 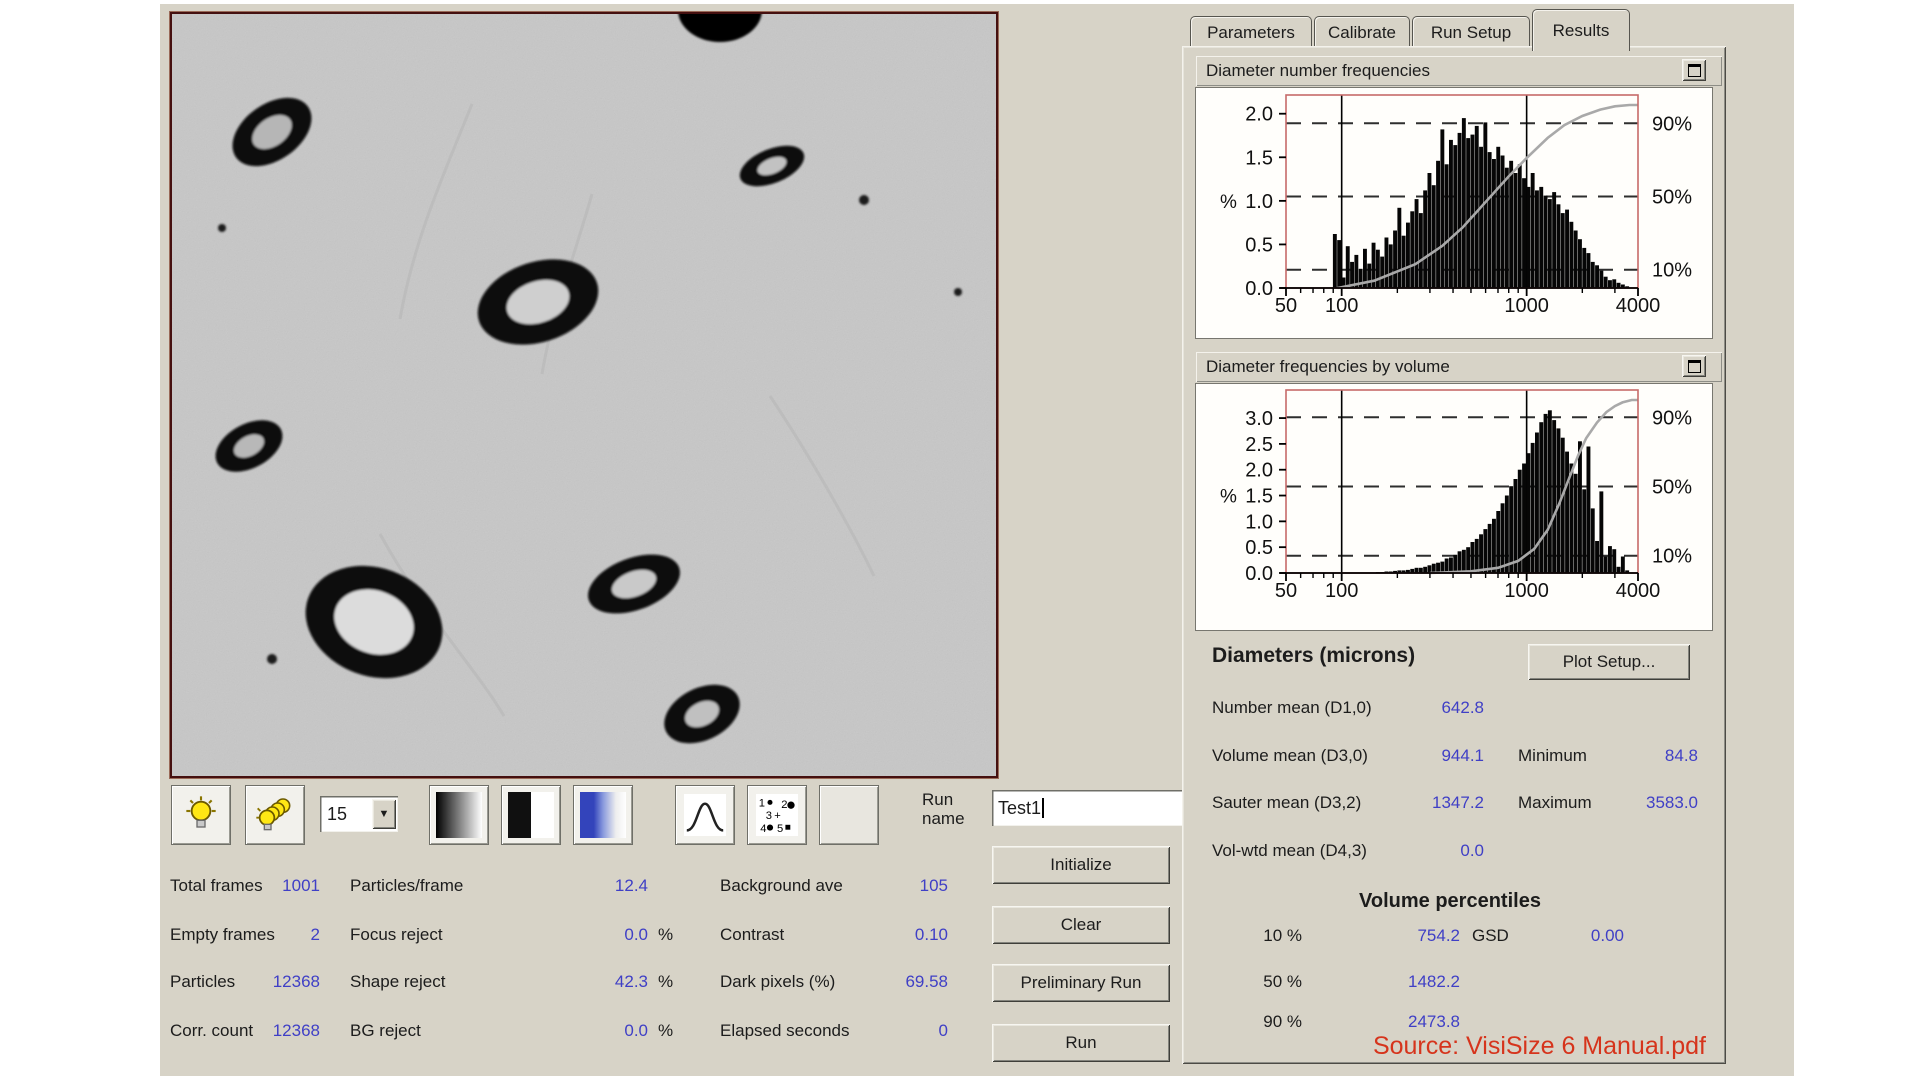 What do you see at coordinates (752, 934) in the screenshot?
I see `stat-label: Contrast` at bounding box center [752, 934].